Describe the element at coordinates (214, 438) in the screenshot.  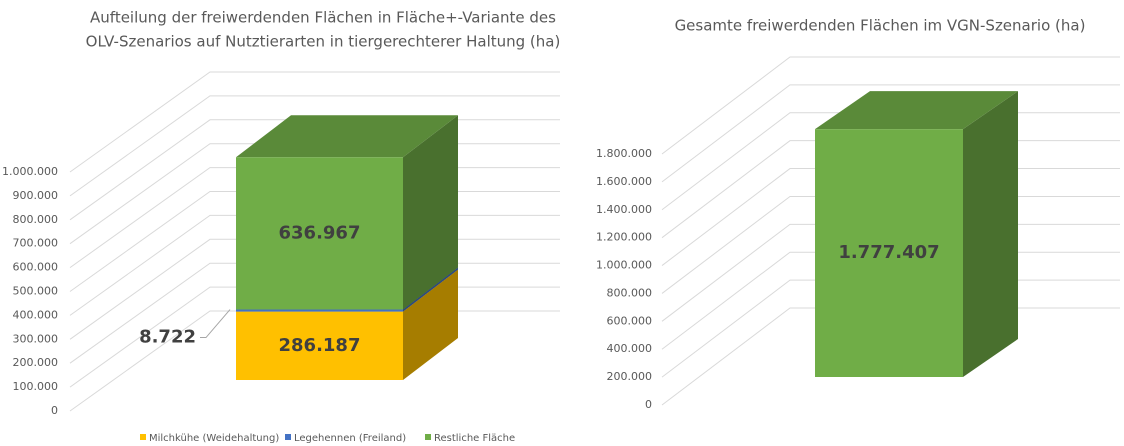
I see `legend-label: Milchkühe (Weidehaltung)` at that location.